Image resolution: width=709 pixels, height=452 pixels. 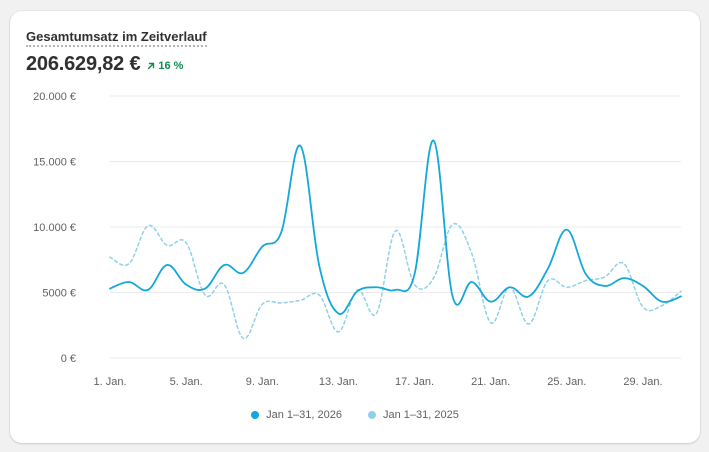 I want to click on x-tick-label: 9. Jan., so click(x=262, y=382).